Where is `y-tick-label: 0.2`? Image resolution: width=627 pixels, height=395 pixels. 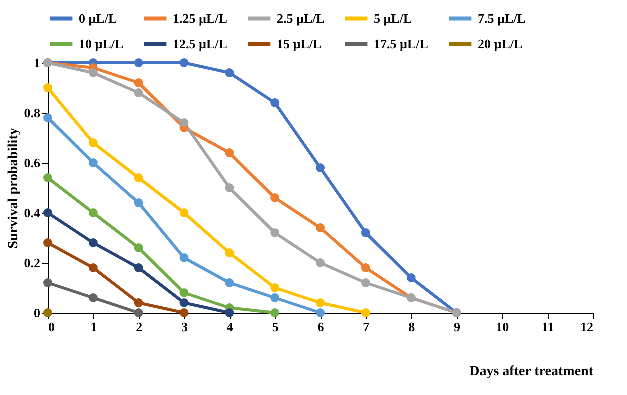
y-tick-label: 0.2 is located at coordinates (32, 263).